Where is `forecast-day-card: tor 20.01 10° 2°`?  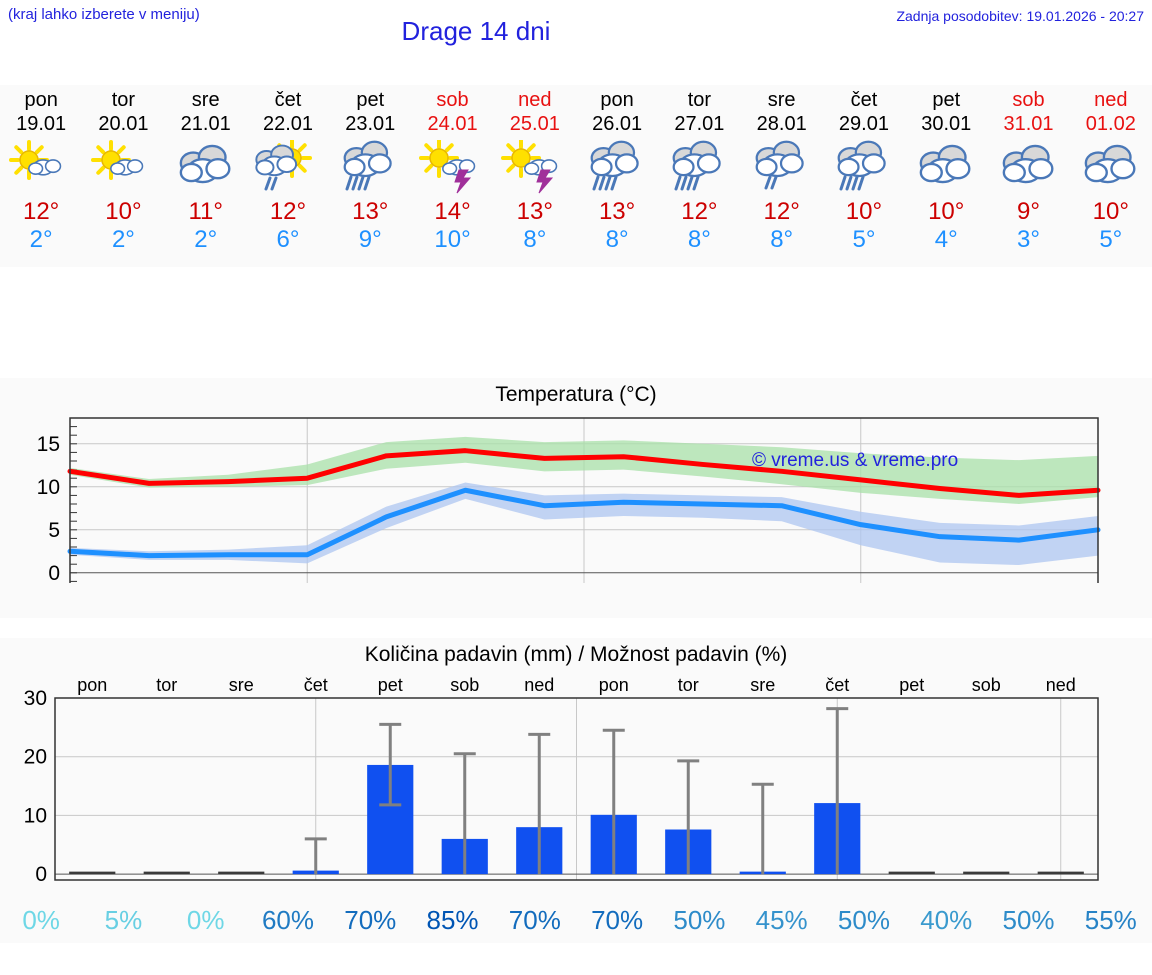
forecast-day-card: tor 20.01 10° 2° is located at coordinates (123, 176).